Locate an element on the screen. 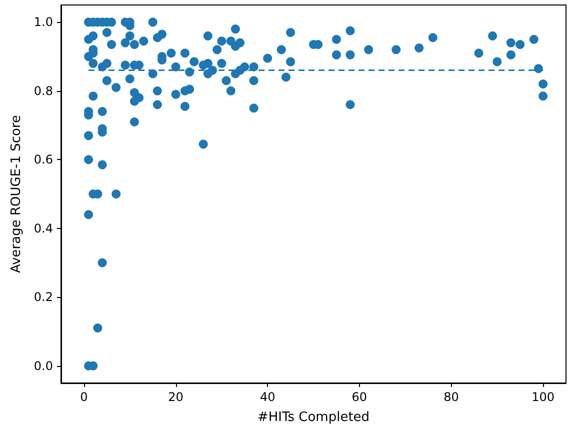  y-tick-label: 0.4 is located at coordinates (43, 228).